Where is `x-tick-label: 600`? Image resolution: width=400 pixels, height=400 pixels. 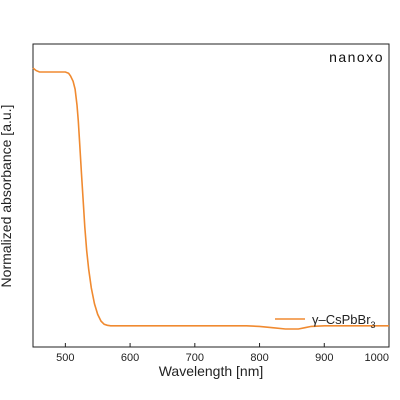 x-tick-label: 600 is located at coordinates (130, 358).